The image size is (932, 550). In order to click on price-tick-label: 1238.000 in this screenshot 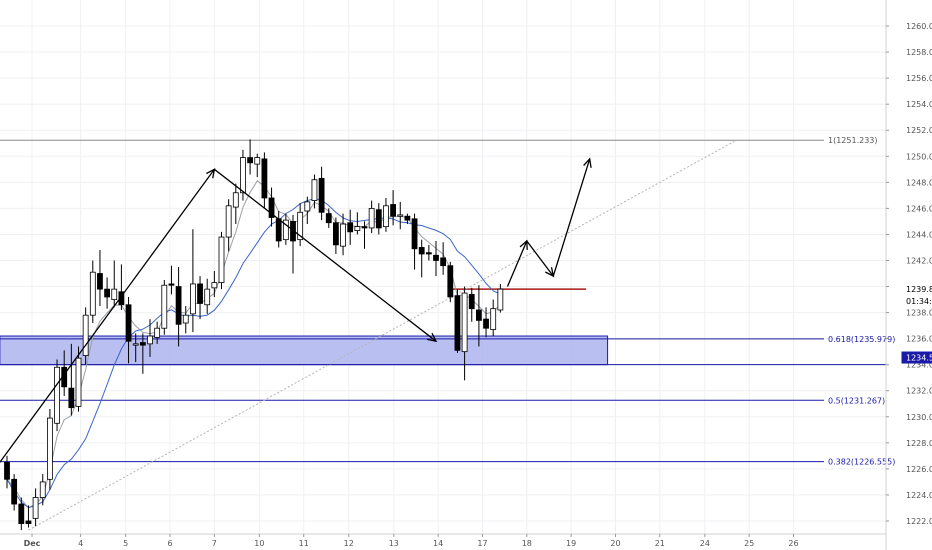, I will do `click(919, 313)`.